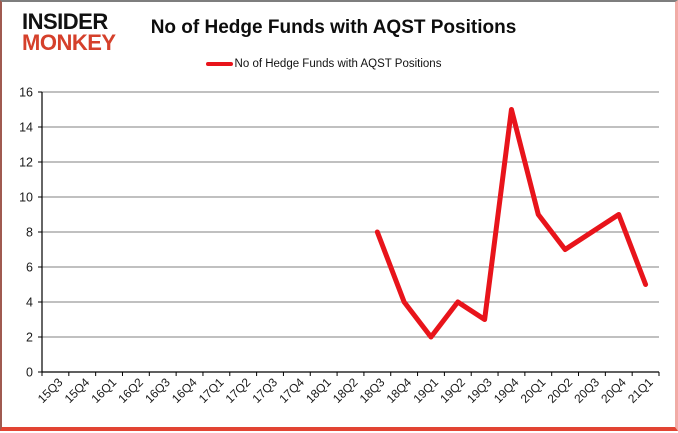  Describe the element at coordinates (318, 390) in the screenshot. I see `x-tick-label: 18Q1` at that location.